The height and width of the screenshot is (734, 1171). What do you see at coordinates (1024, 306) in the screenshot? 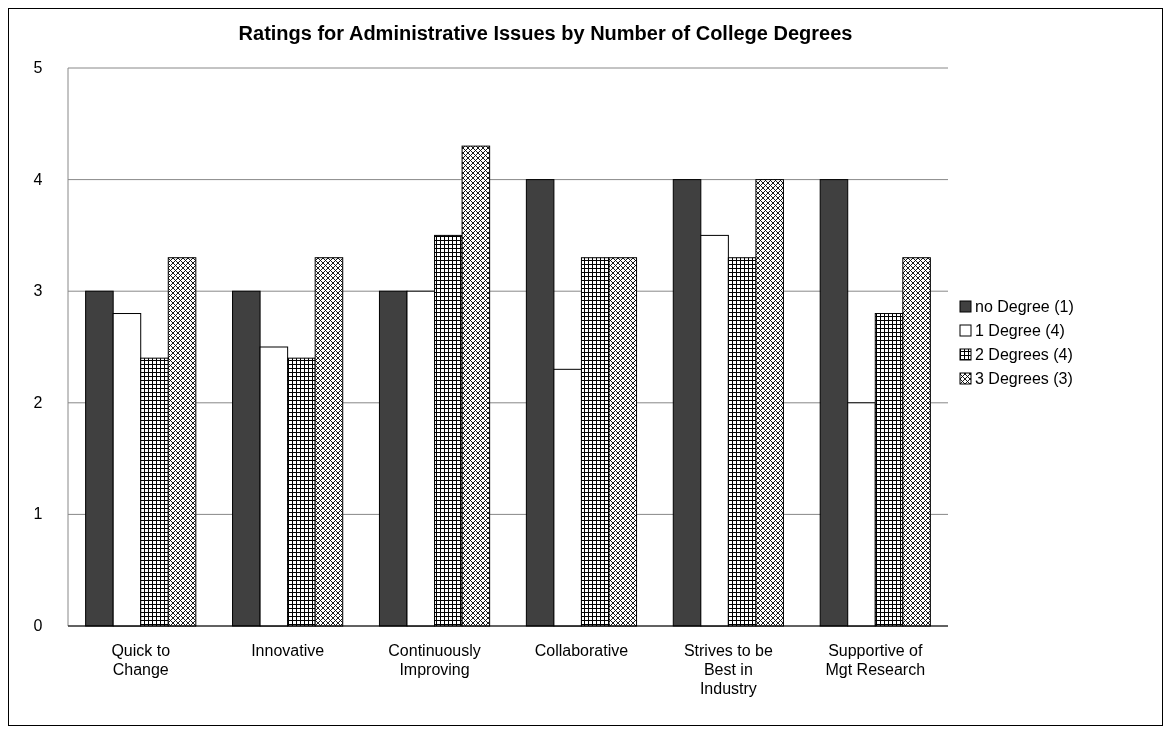
I see `legend-label: no Degree (1)` at bounding box center [1024, 306].